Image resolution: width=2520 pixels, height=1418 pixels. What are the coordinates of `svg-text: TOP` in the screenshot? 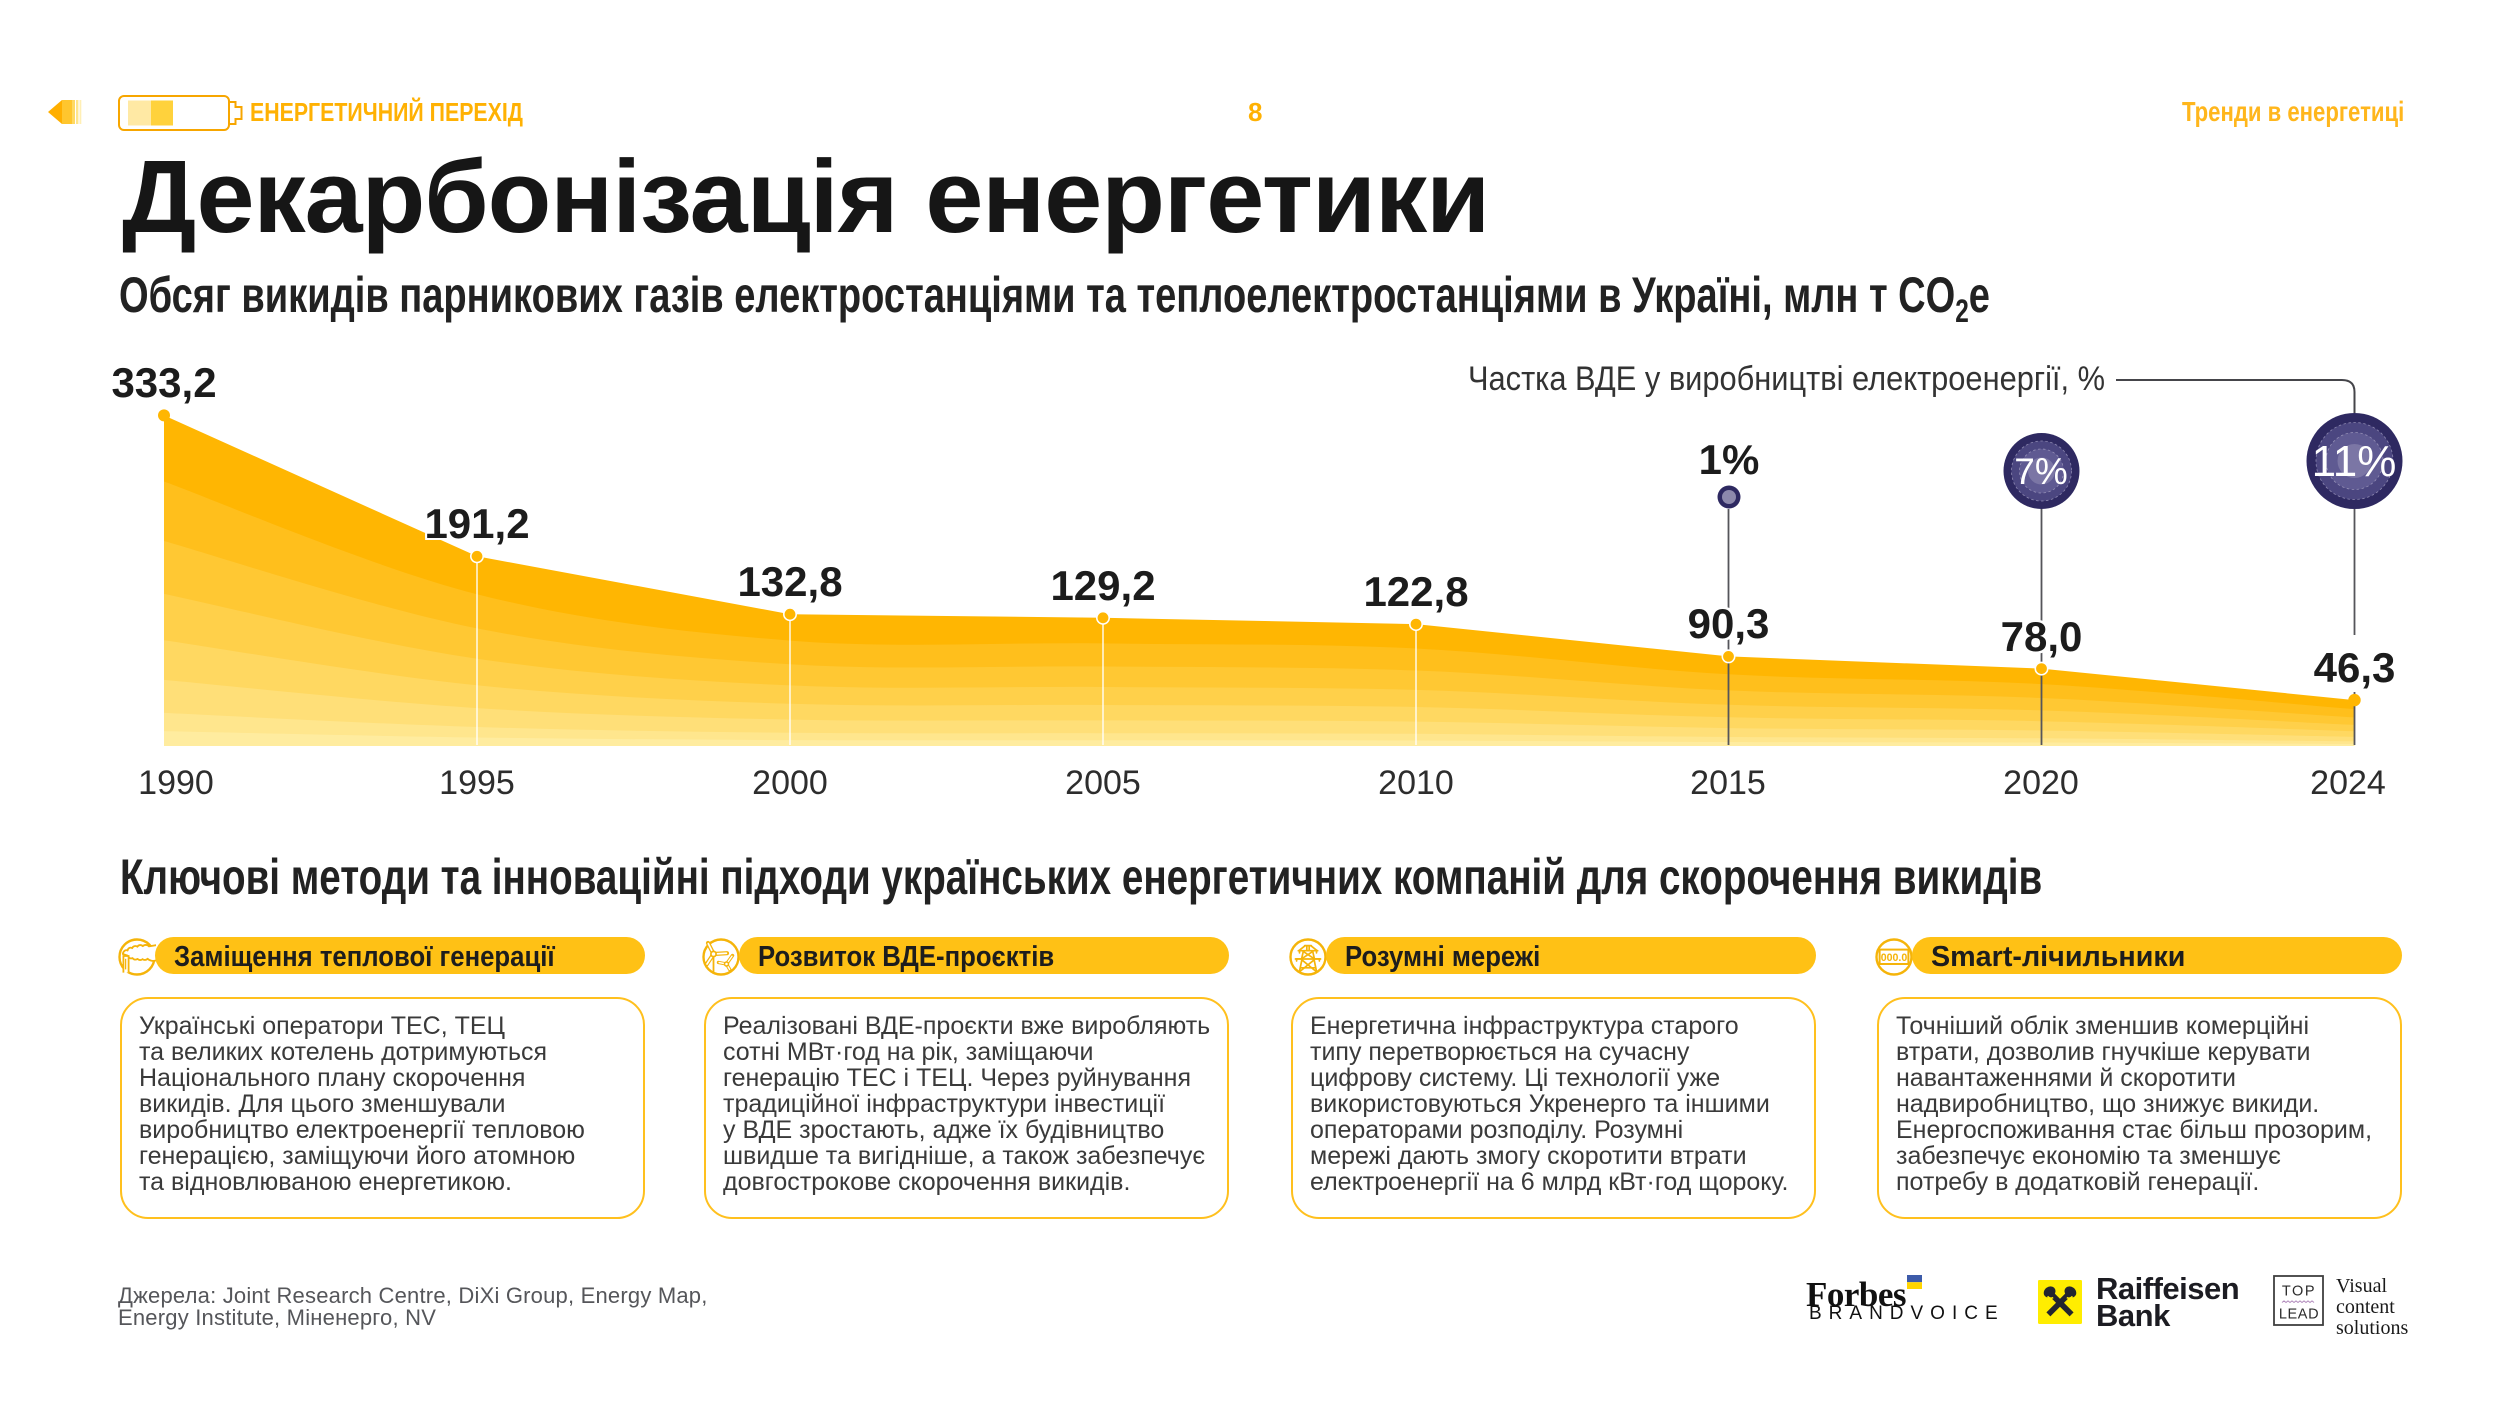 It's located at (2299, 1292).